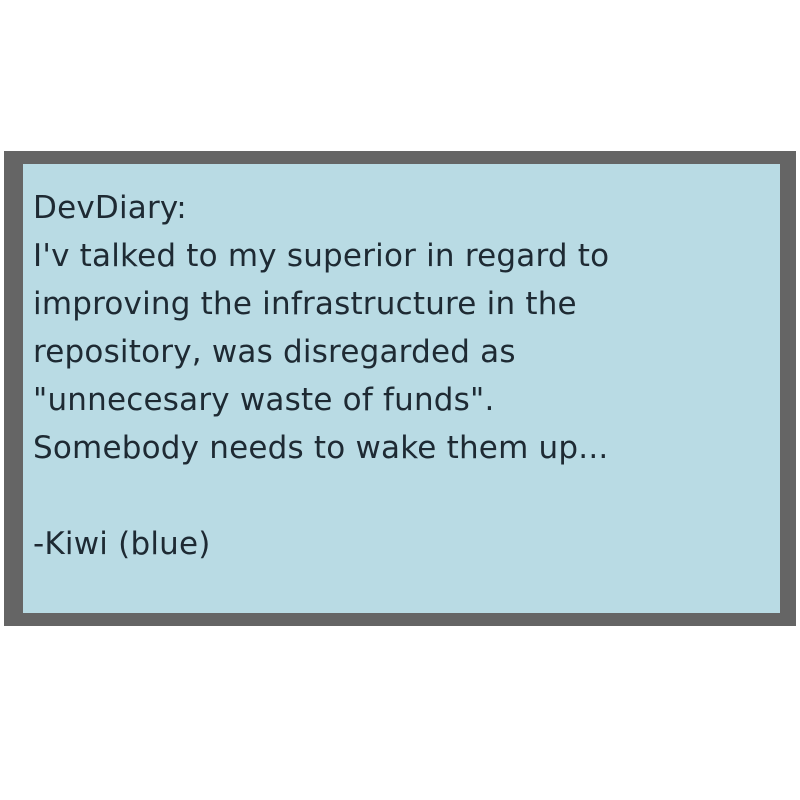 The image size is (800, 800). What do you see at coordinates (264, 400) in the screenshot?
I see `note-line-4: "unnecesary waste of funds".` at bounding box center [264, 400].